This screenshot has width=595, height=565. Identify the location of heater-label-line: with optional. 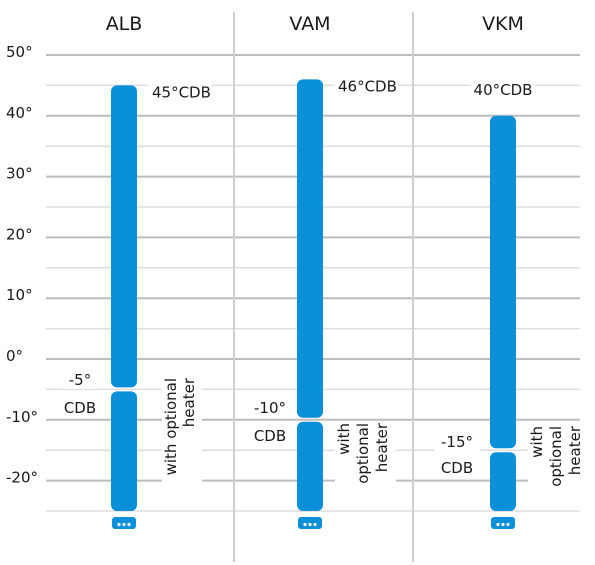
(171, 426).